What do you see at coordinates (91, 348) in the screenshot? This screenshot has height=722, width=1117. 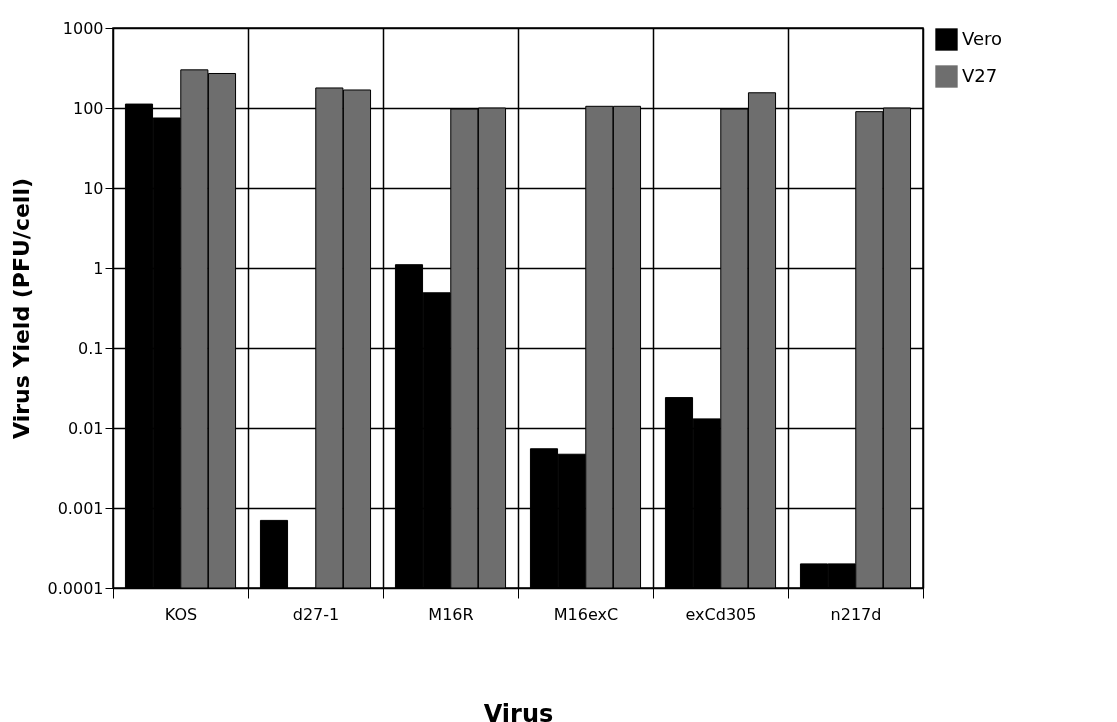 I see `y-tick-label: 0.1` at bounding box center [91, 348].